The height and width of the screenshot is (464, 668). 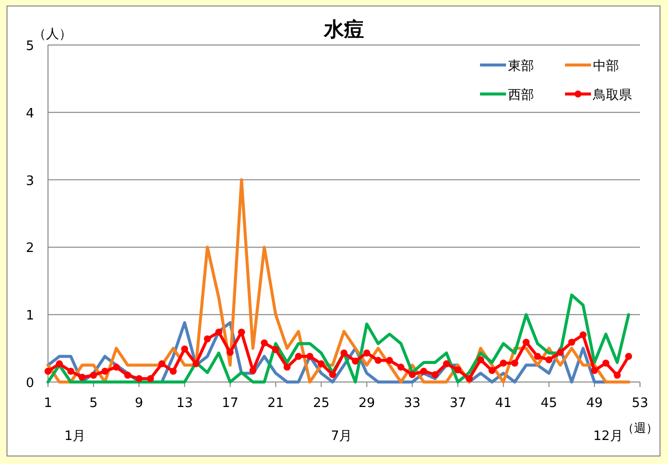 I want to click on x-tick-label: 5, so click(x=93, y=403).